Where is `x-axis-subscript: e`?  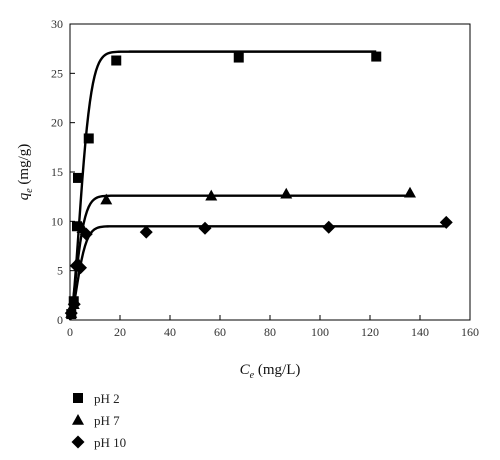
x-axis-subscript: e is located at coordinates (252, 375).